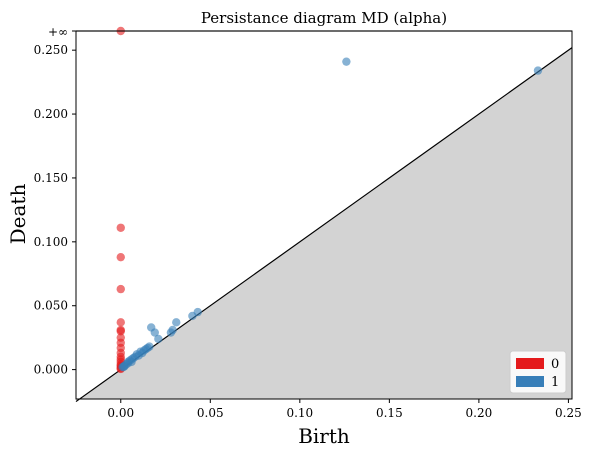 The image size is (590, 457). Describe the element at coordinates (58, 32) in the screenshot. I see `y-tick-label-infinity: +∞` at that location.